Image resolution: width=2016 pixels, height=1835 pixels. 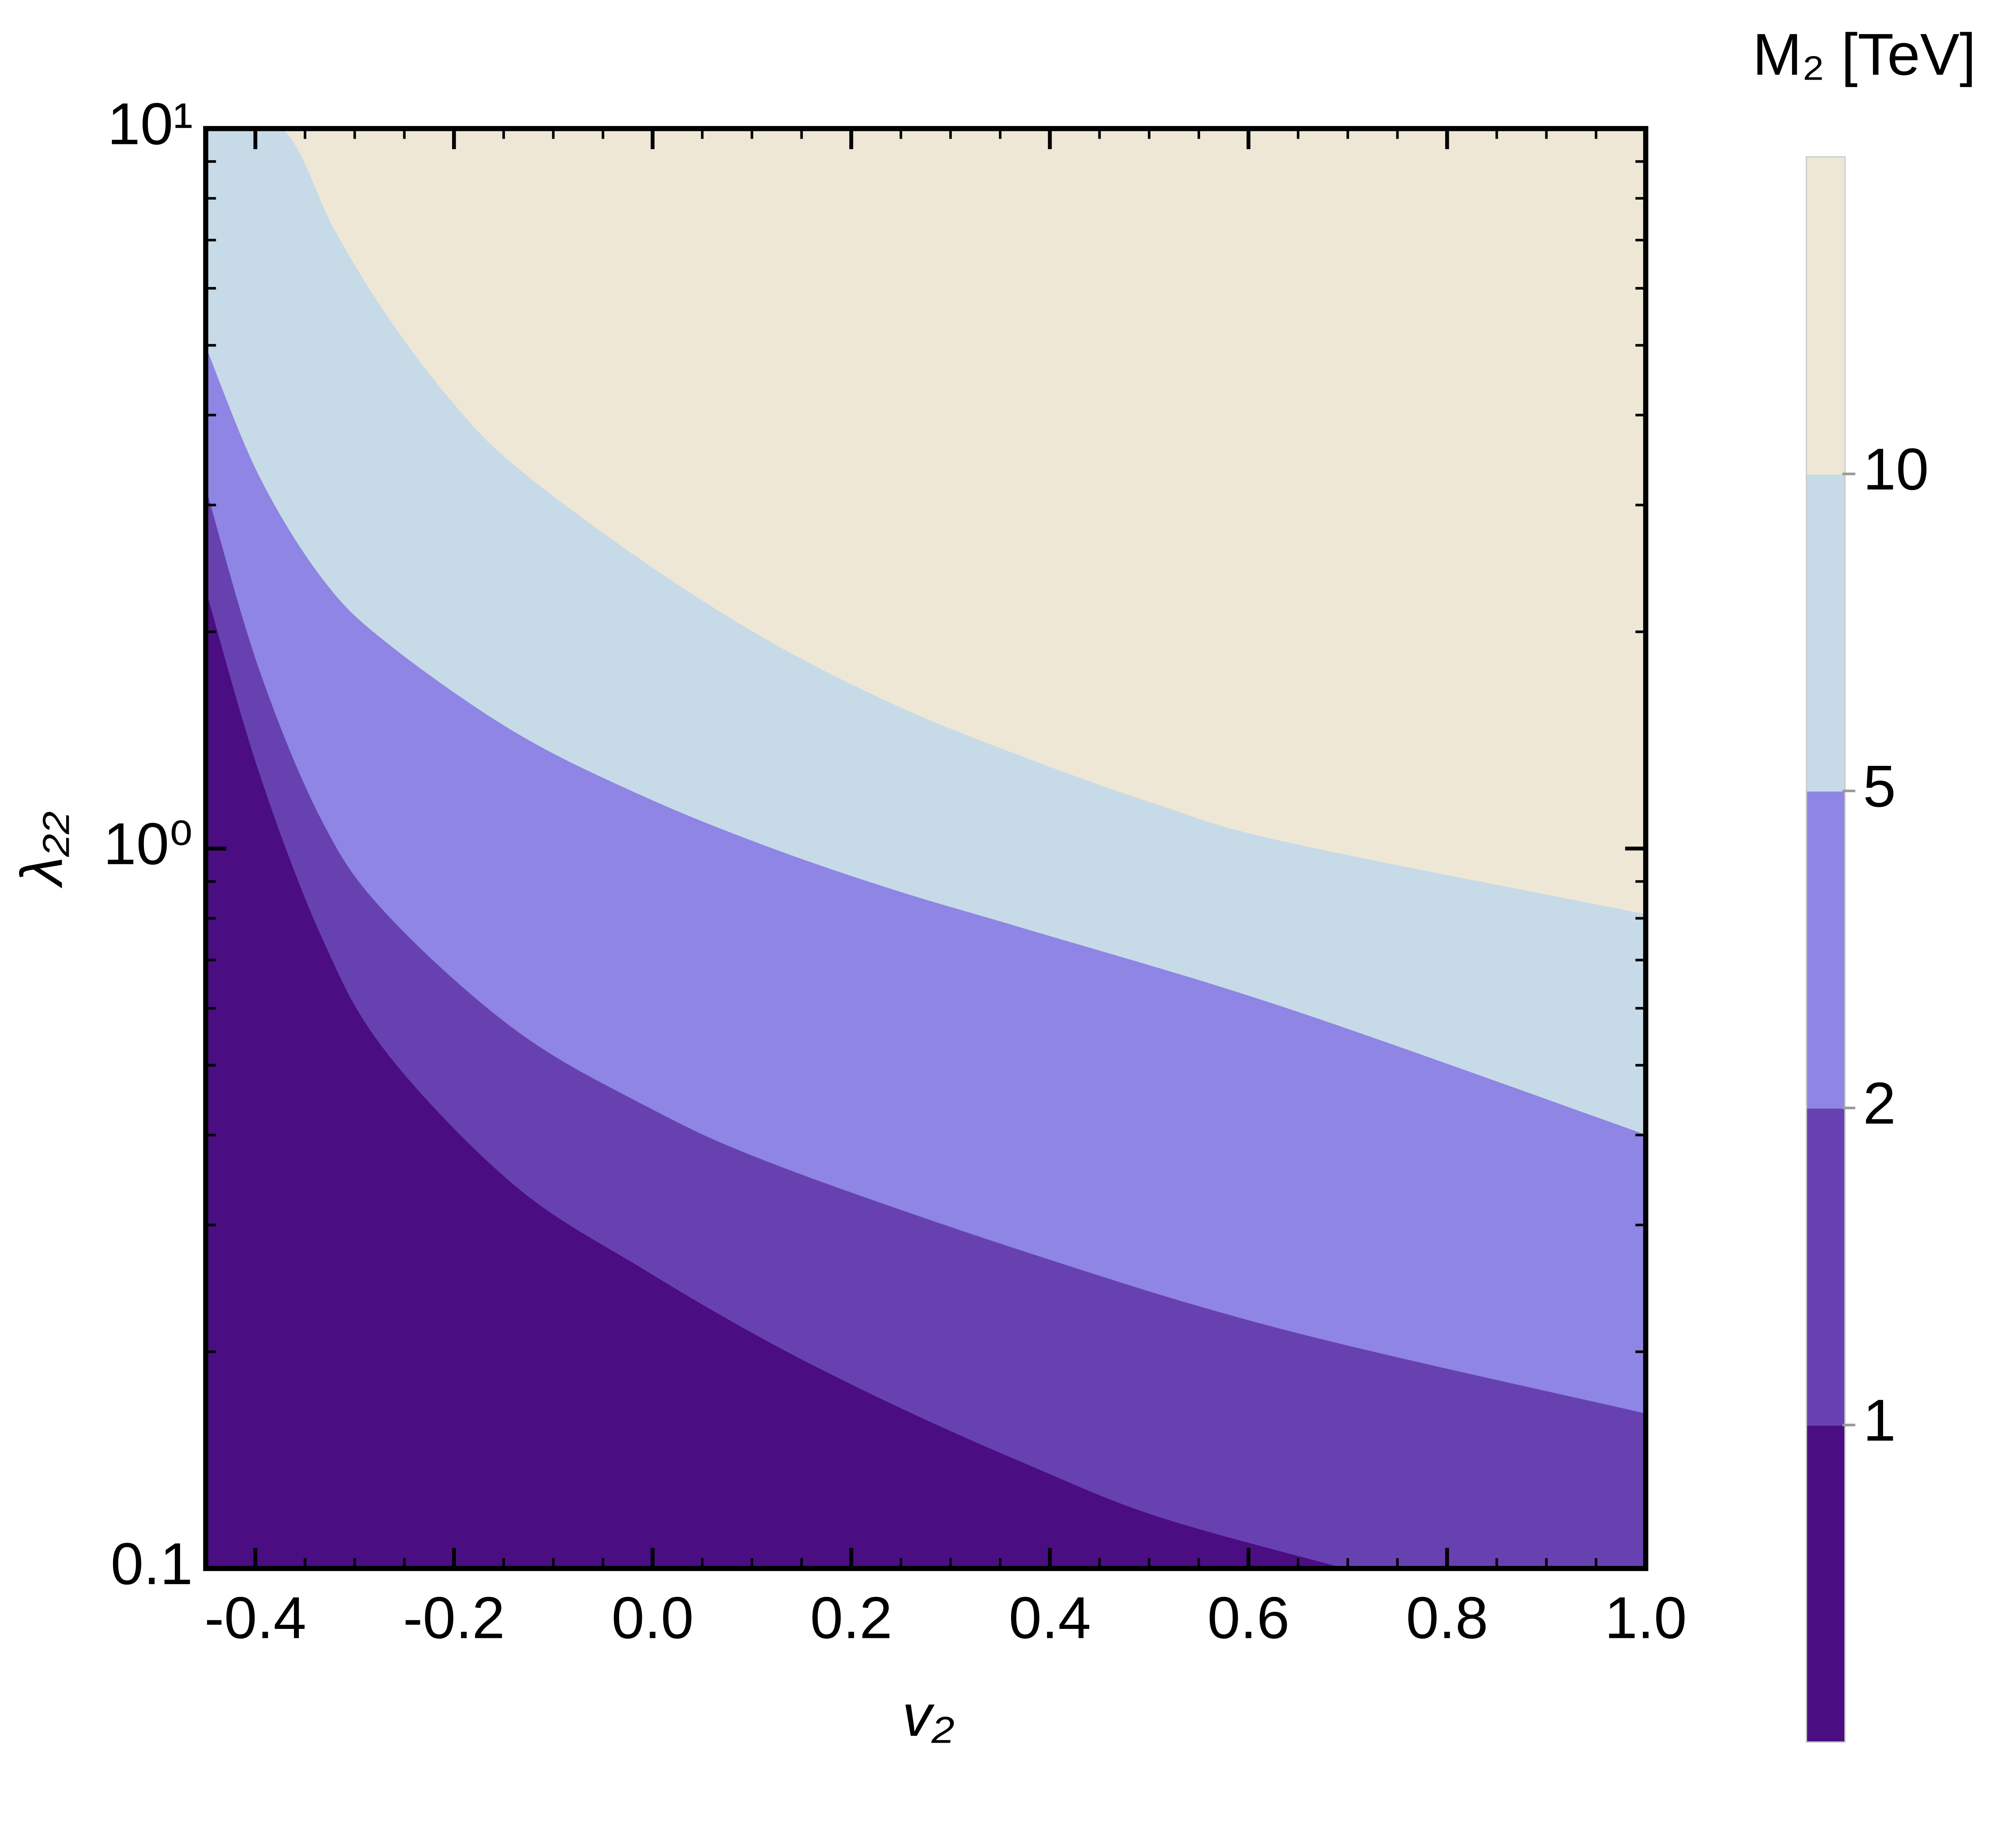 What do you see at coordinates (1646, 1618) in the screenshot?
I see `x-tick-label: 1.0` at bounding box center [1646, 1618].